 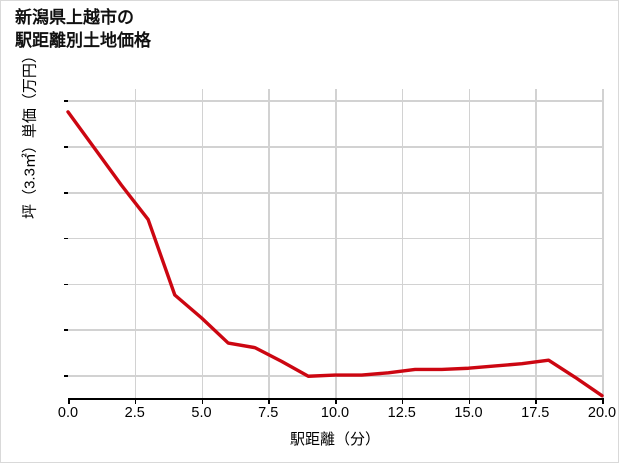 What do you see at coordinates (401, 413) in the screenshot?
I see `x-tick-label: 12.5` at bounding box center [401, 413].